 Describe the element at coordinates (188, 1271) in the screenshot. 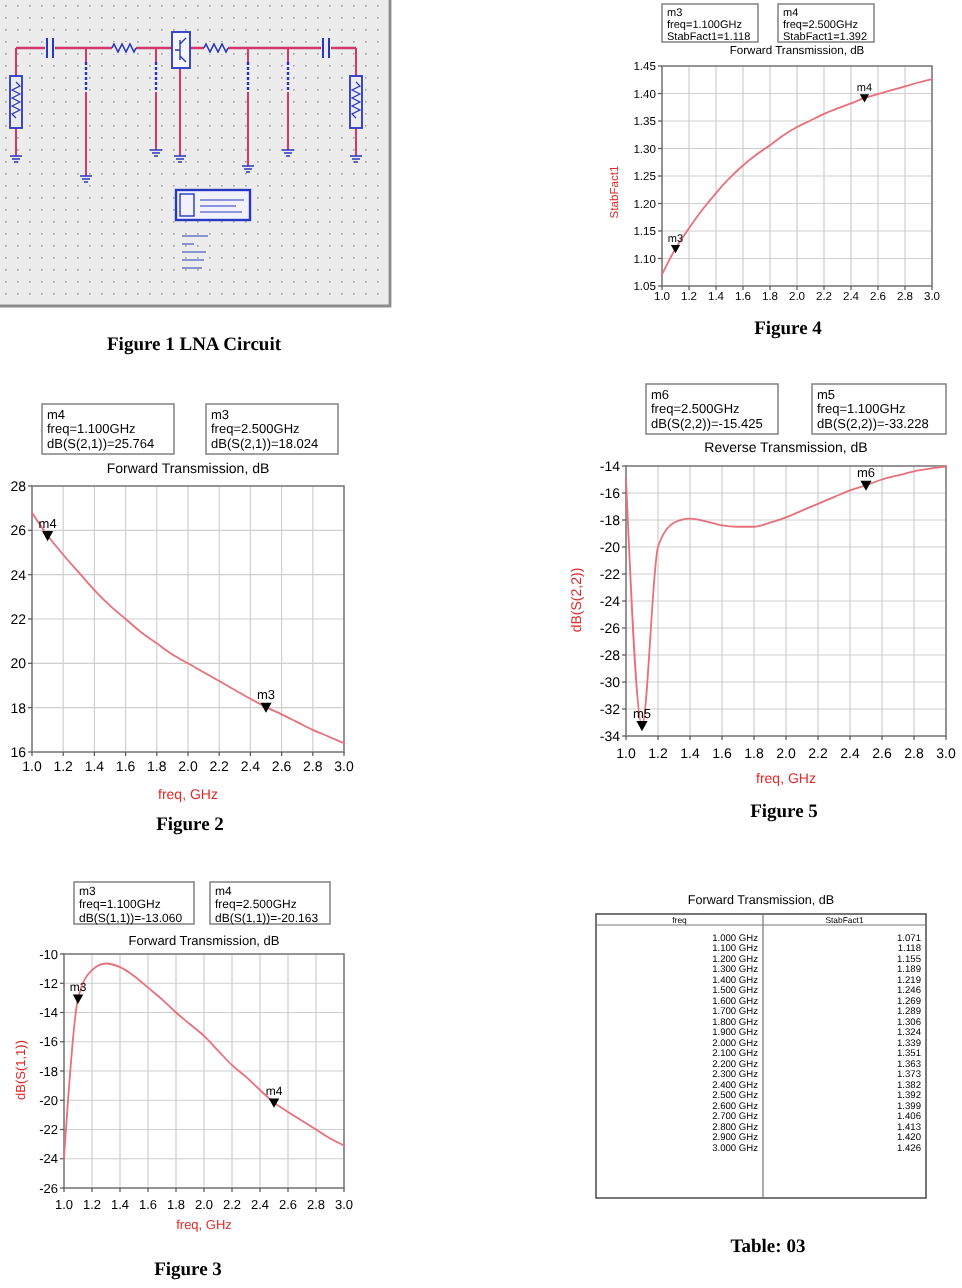

I see `caption: Figure 3` at that location.